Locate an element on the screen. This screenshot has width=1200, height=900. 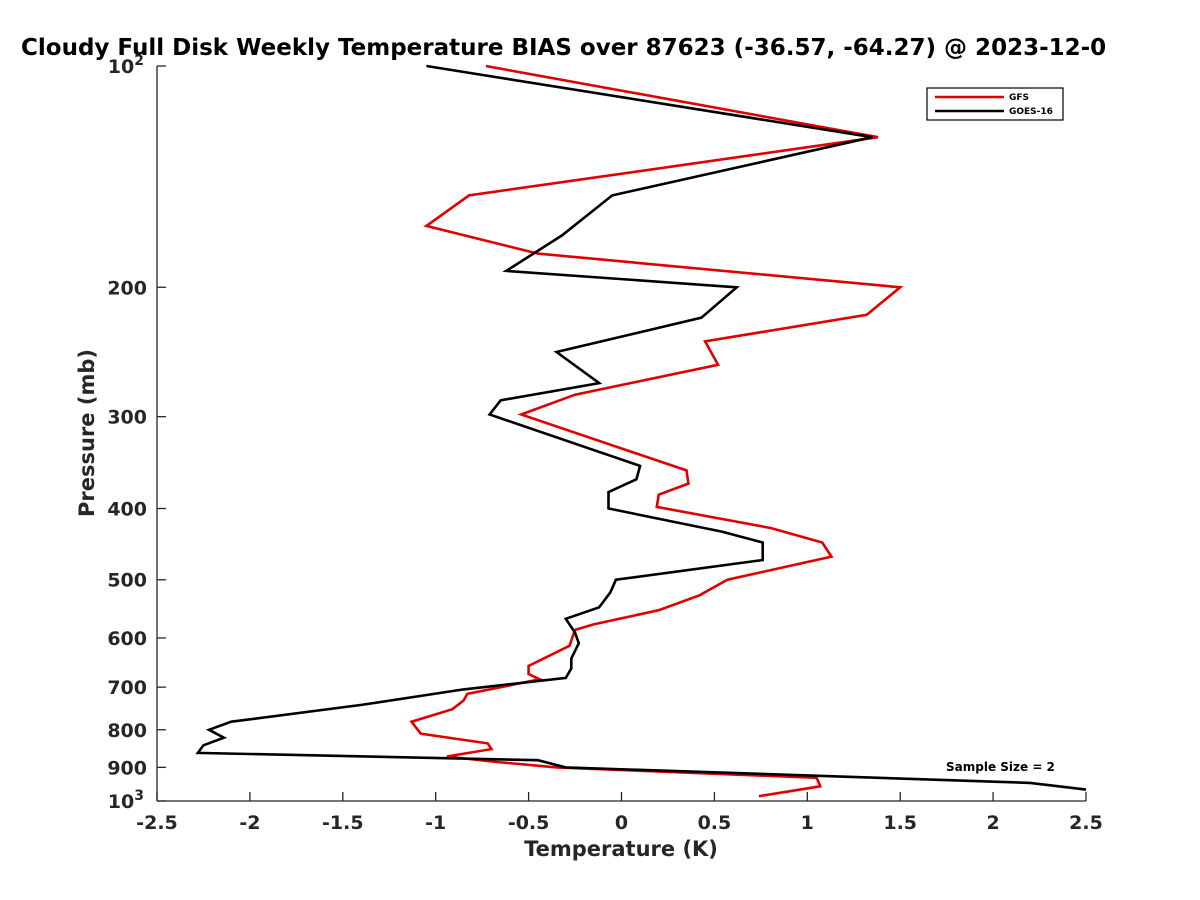
x-tick-label: -2 is located at coordinates (249, 823).